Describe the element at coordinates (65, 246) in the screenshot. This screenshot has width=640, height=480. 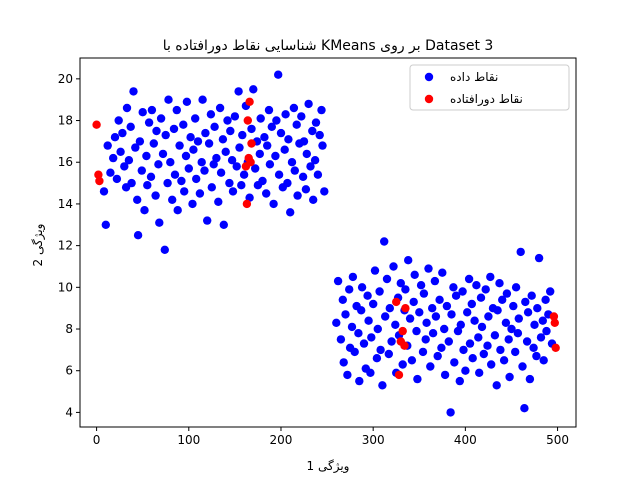
I see `y-tick-label: 12` at that location.